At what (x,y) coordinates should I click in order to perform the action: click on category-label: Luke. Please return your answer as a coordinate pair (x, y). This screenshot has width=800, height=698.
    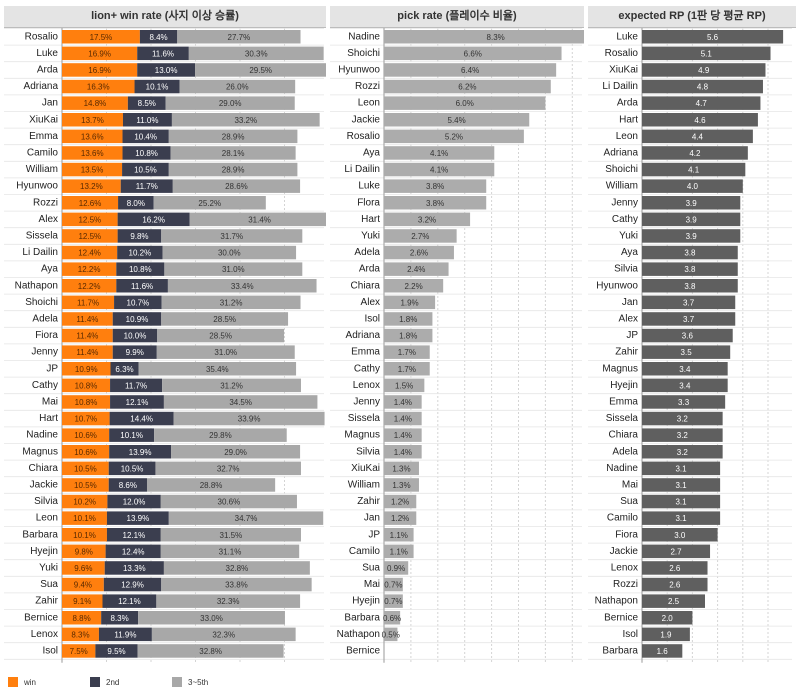
    Looking at the image, I should click on (627, 36).